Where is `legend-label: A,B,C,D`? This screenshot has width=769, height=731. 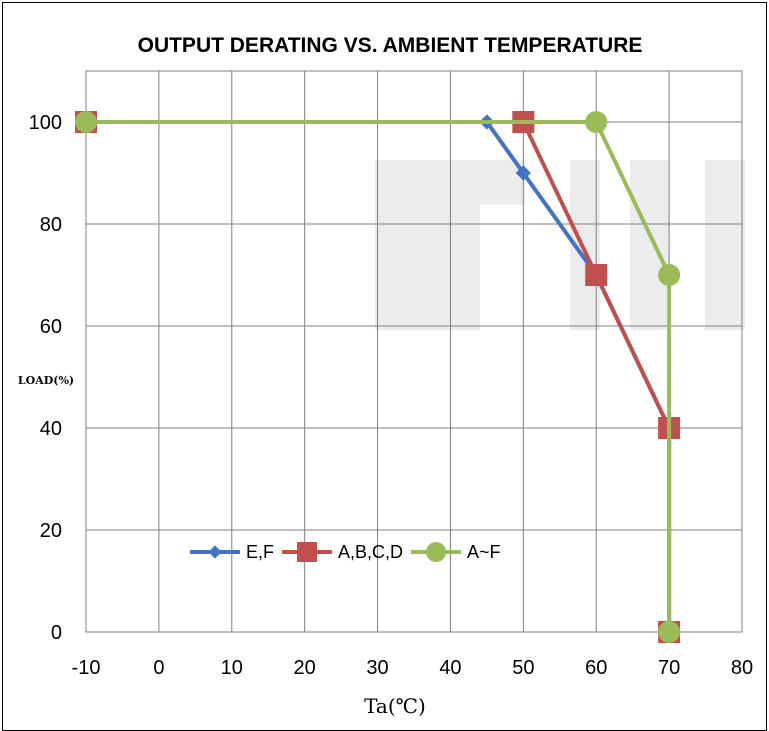 legend-label: A,B,C,D is located at coordinates (370, 552).